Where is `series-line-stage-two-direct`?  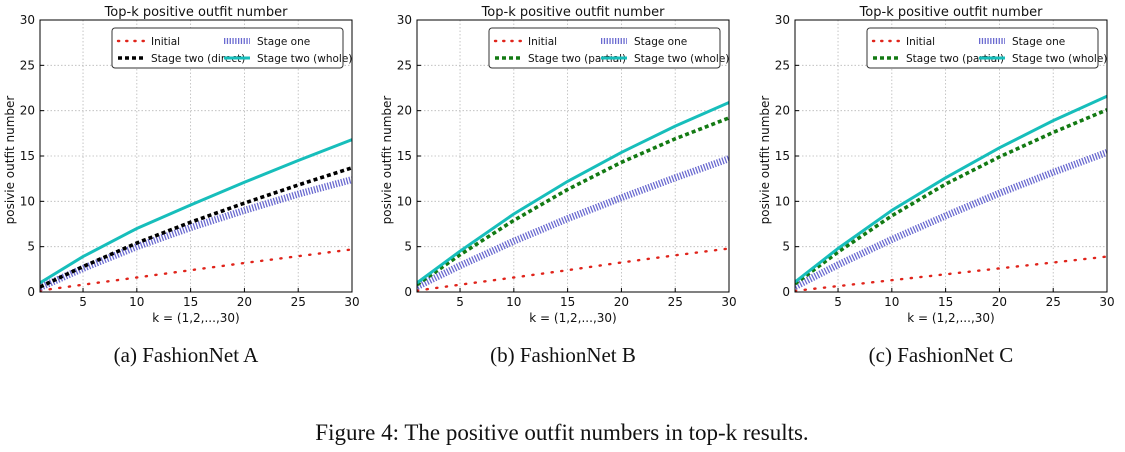
series-line-stage-two-direct is located at coordinates (196, 227).